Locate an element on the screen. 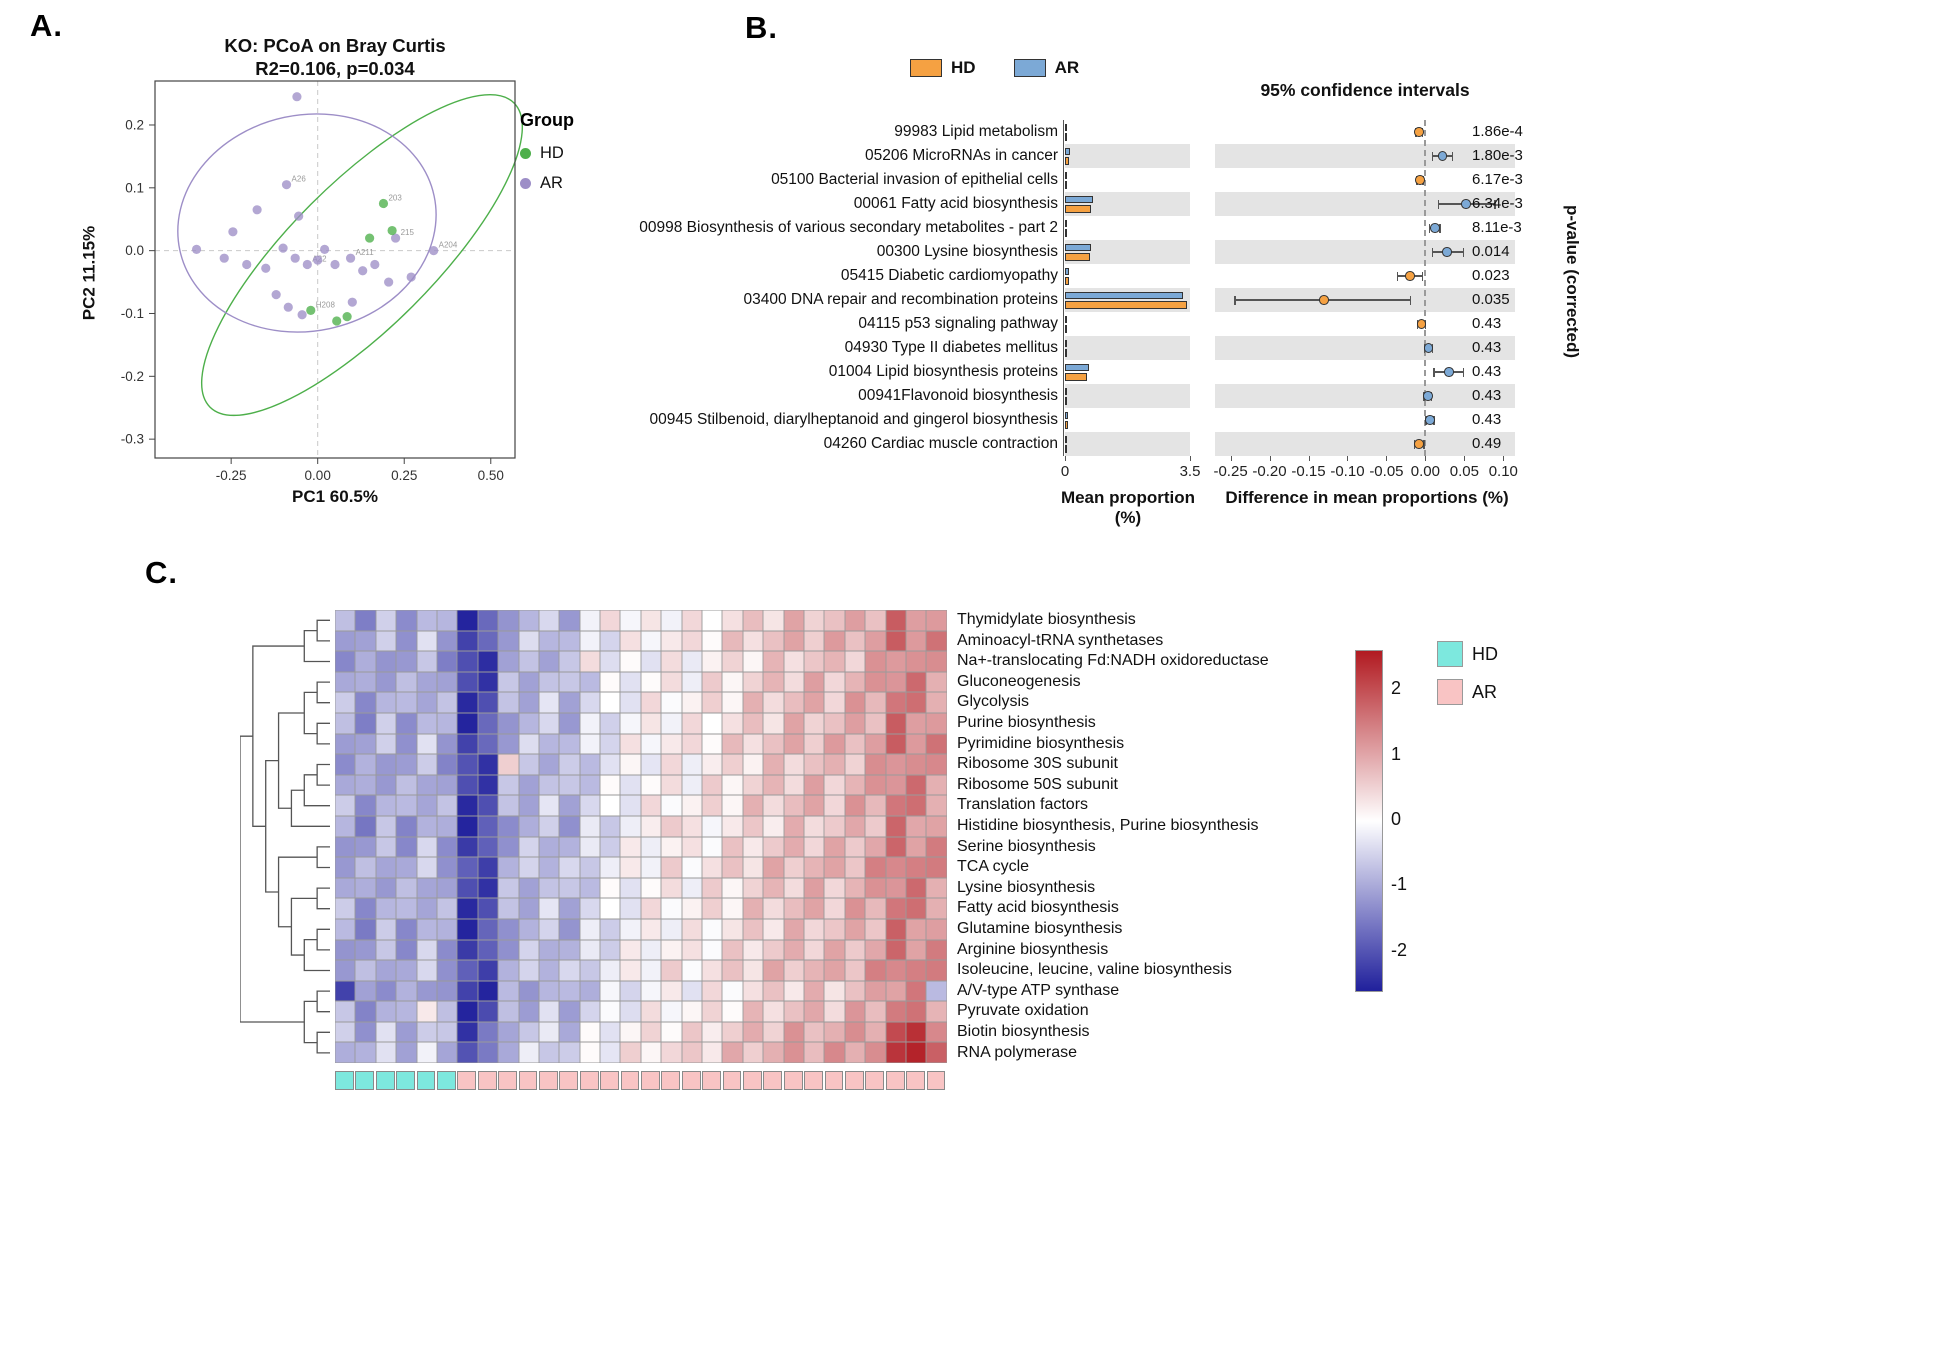 The height and width of the screenshot is (1355, 1936). tick-label: 0 is located at coordinates (1065, 471).